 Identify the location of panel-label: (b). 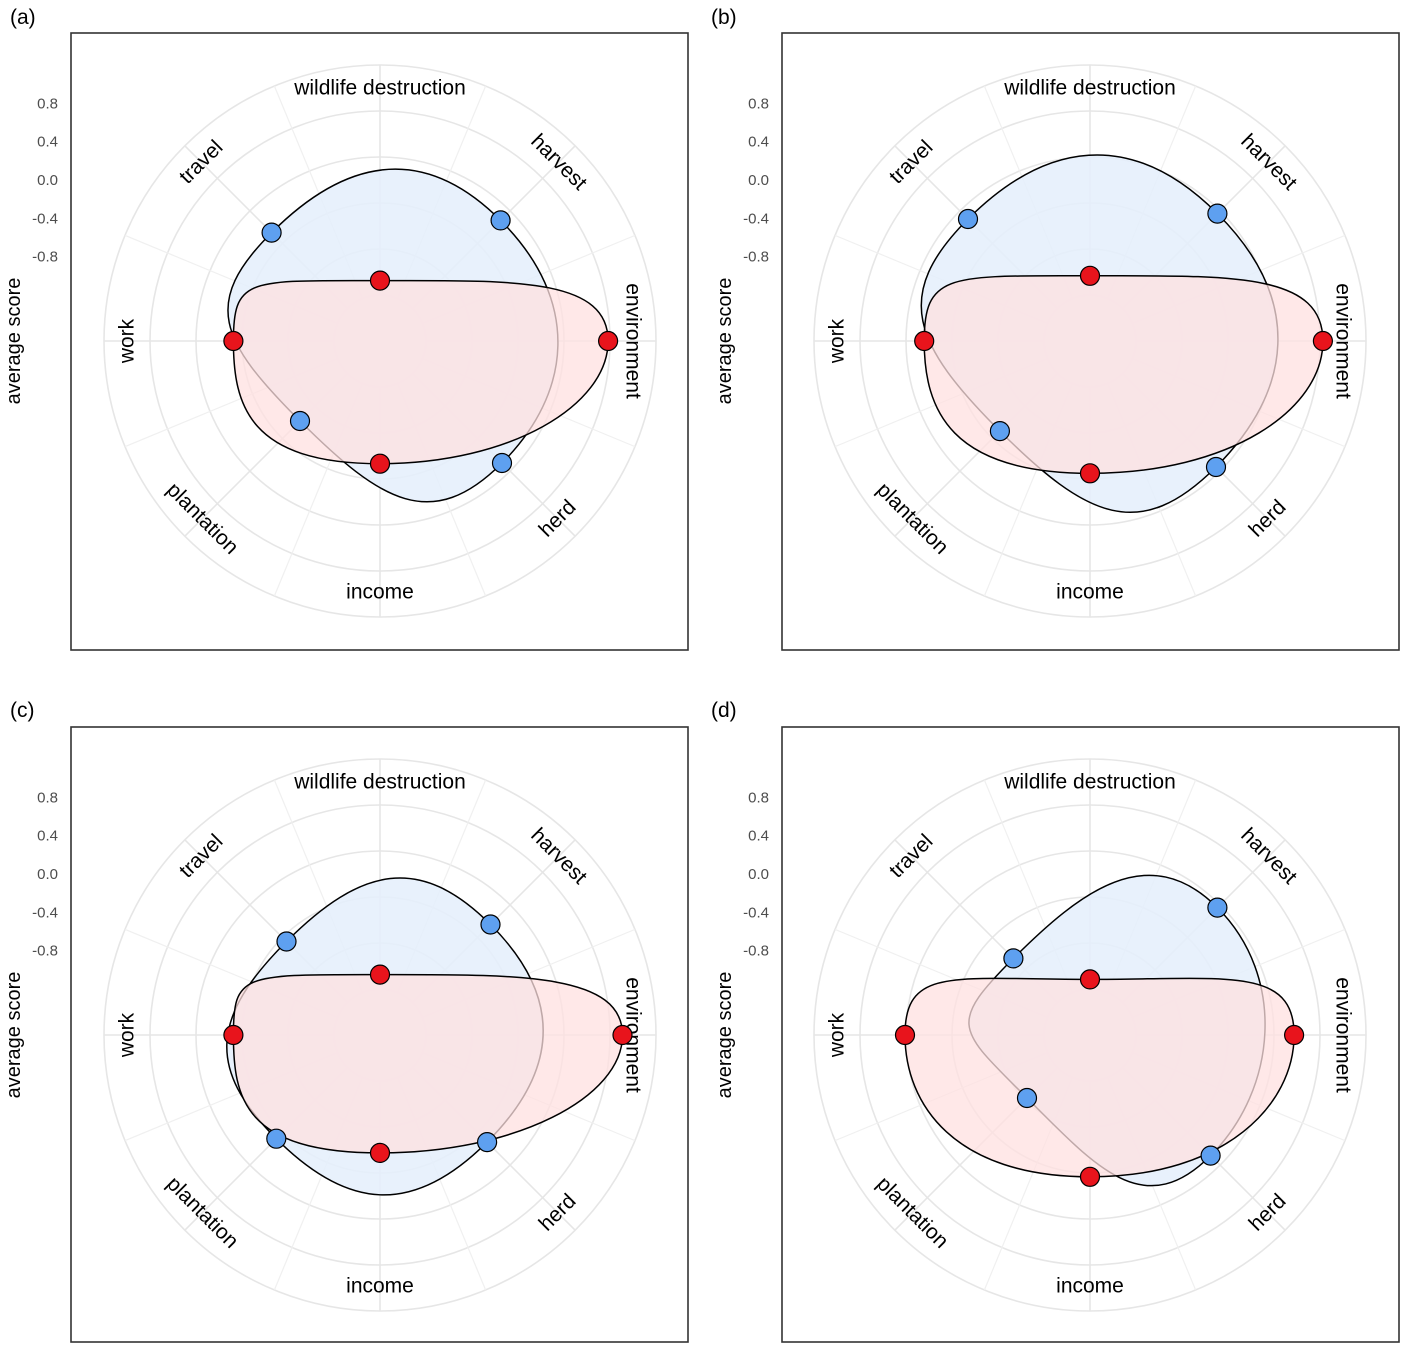
(724, 17).